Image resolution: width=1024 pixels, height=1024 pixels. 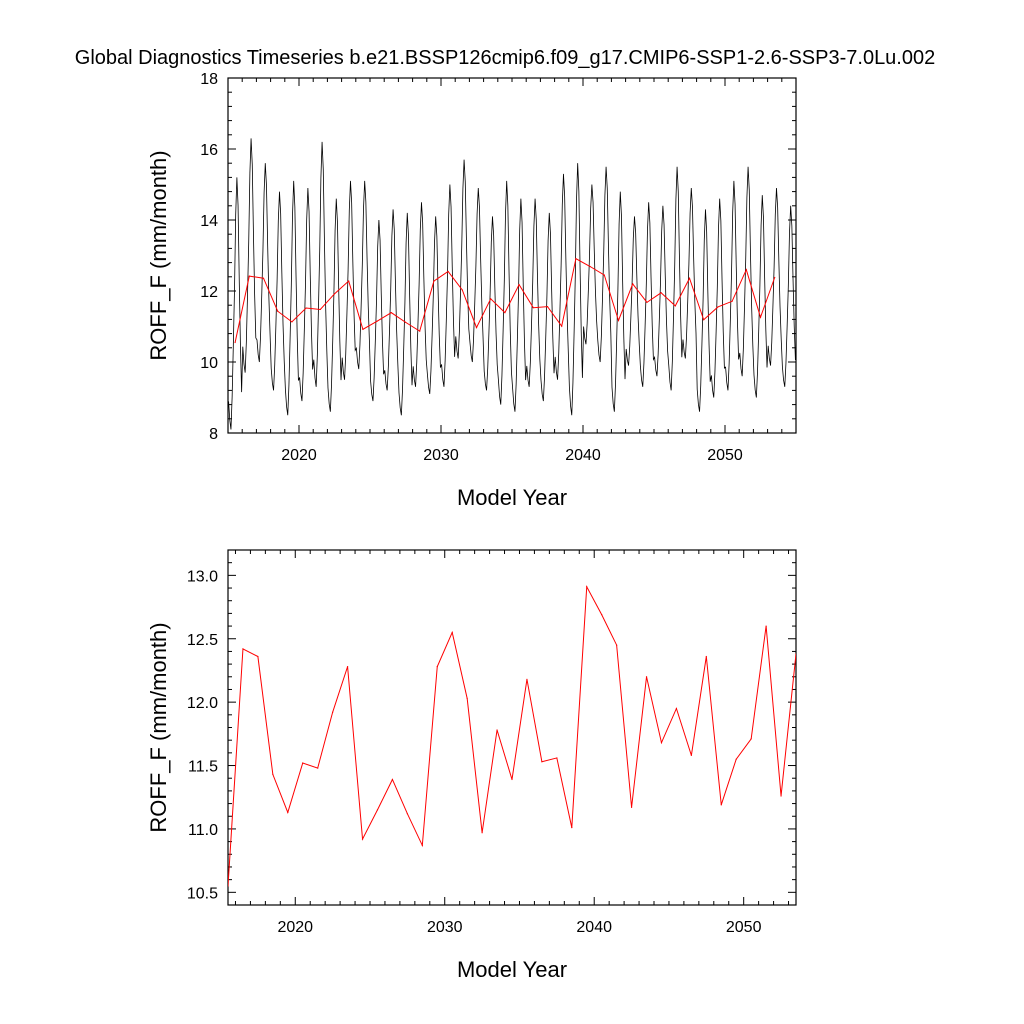 I want to click on y-tick-label: 13.0, so click(x=202, y=576).